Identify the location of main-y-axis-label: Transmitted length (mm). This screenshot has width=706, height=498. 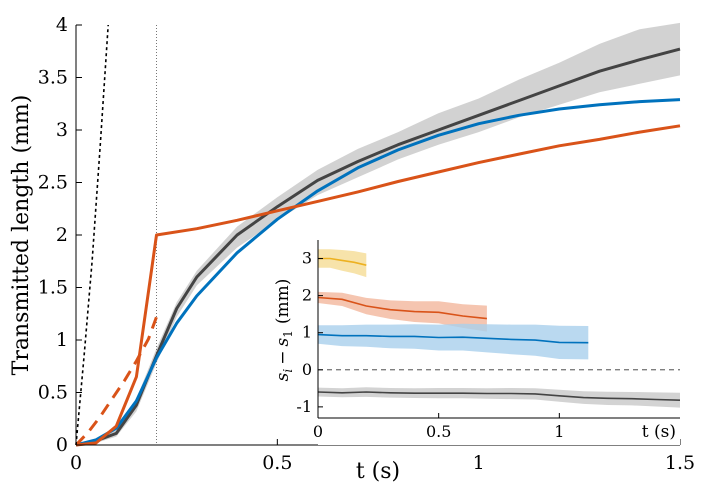
(21, 235).